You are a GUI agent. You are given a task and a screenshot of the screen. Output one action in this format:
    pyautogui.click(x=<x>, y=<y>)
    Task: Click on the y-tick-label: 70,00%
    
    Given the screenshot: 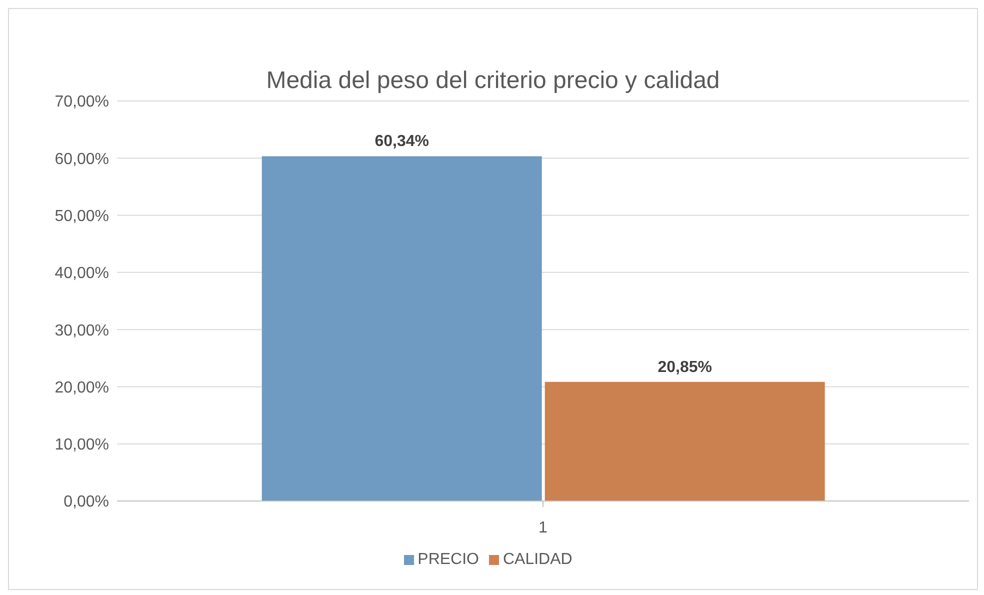 What is the action you would take?
    pyautogui.click(x=81, y=102)
    